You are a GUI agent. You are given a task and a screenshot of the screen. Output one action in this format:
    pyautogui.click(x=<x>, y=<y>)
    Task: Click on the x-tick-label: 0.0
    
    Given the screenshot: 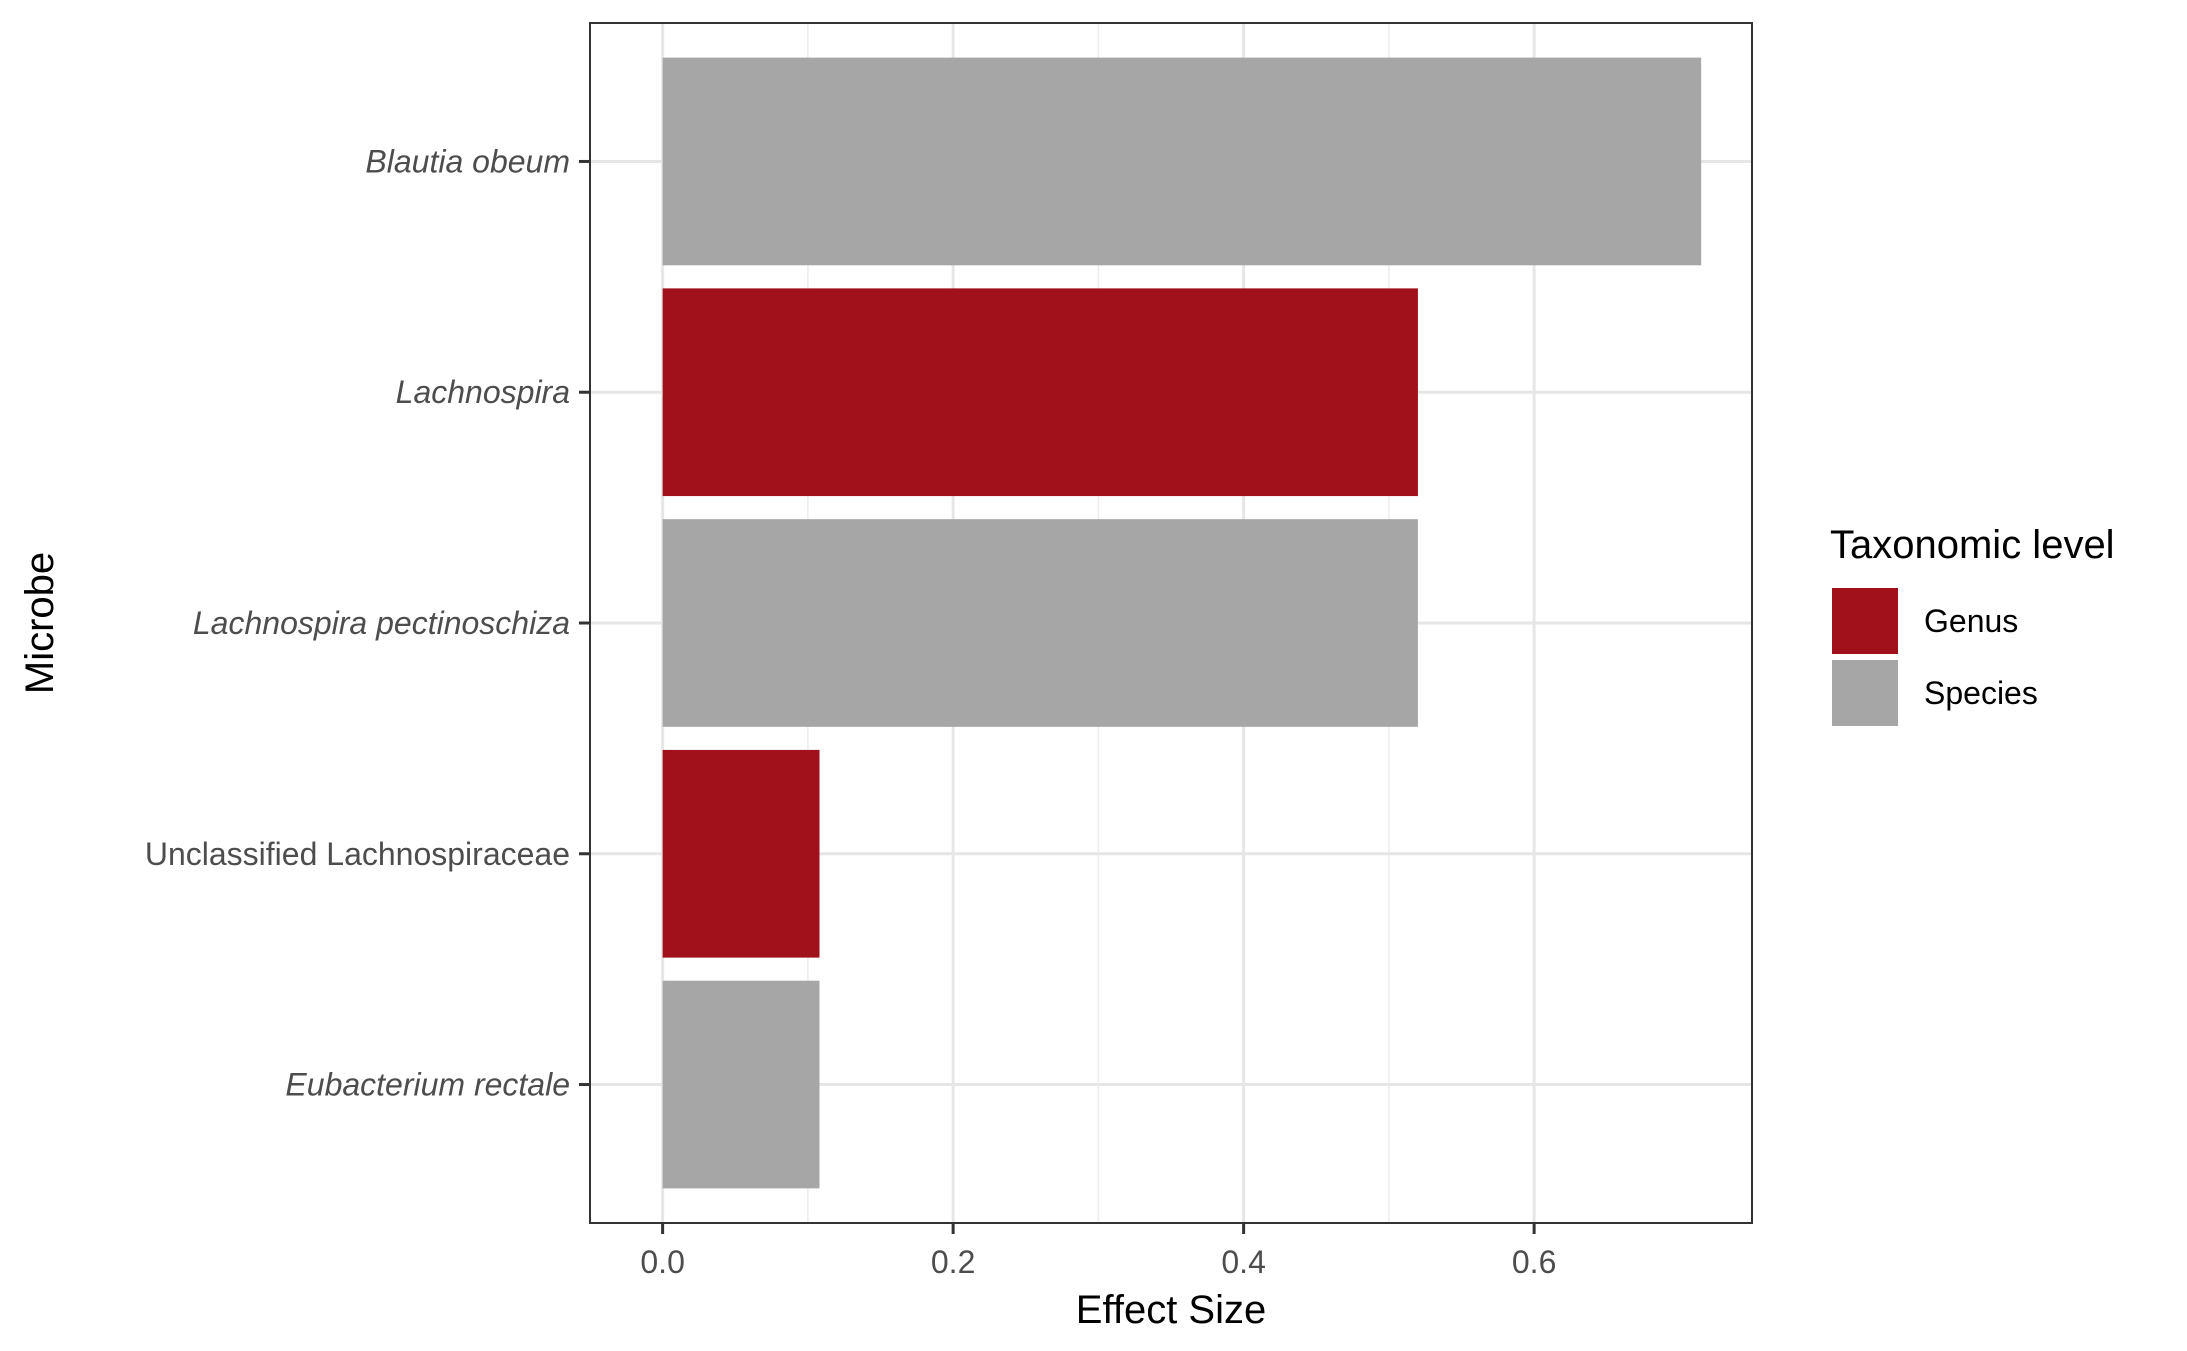 What is the action you would take?
    pyautogui.click(x=662, y=1262)
    